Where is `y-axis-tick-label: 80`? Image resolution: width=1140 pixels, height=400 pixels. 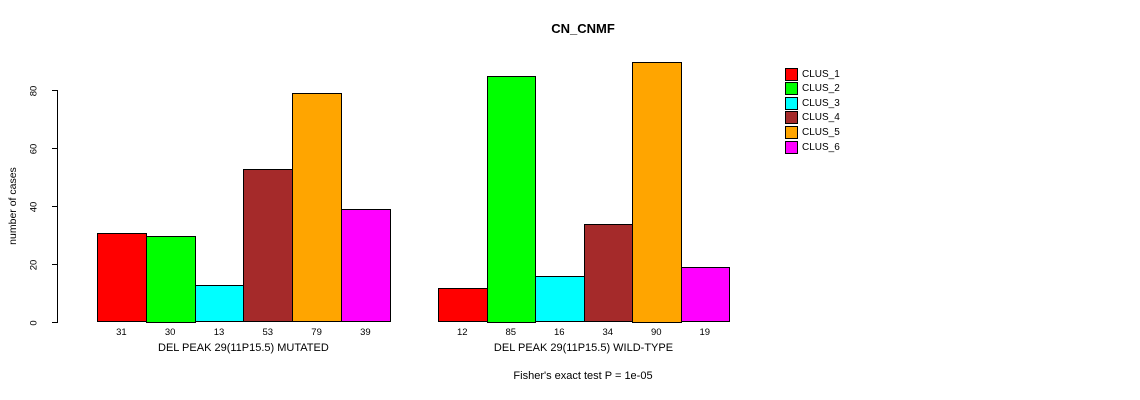 y-axis-tick-label: 80 is located at coordinates (34, 90).